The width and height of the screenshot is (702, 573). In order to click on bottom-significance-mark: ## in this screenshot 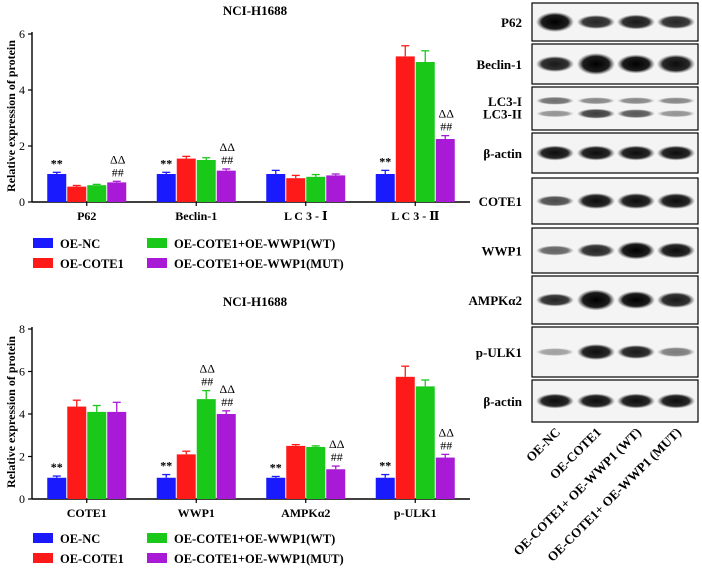, I will do `click(227, 402)`.